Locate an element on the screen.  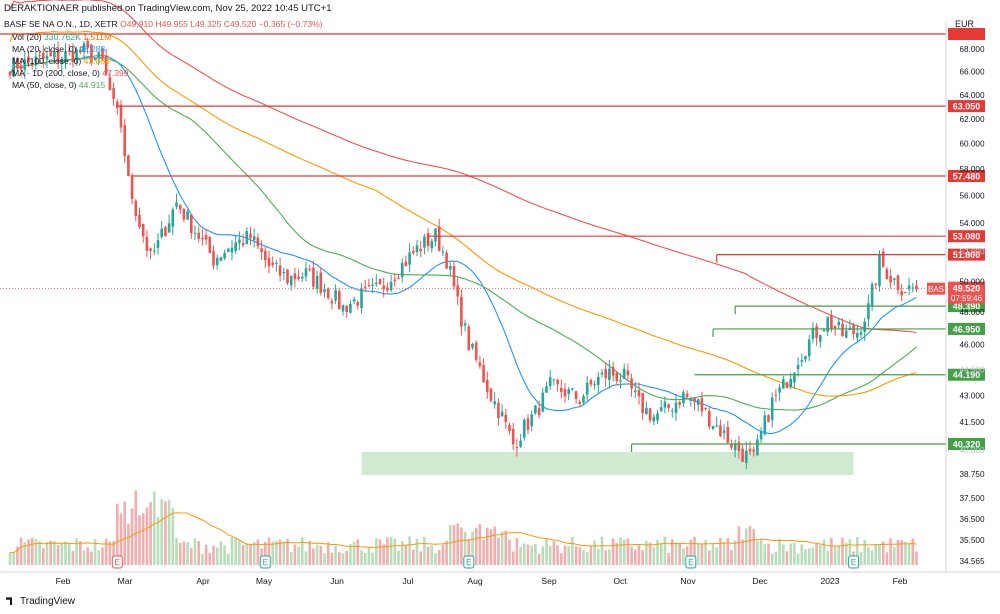
indicator-ma100: MA (100, close, 0) 43.888 is located at coordinates (61, 61).